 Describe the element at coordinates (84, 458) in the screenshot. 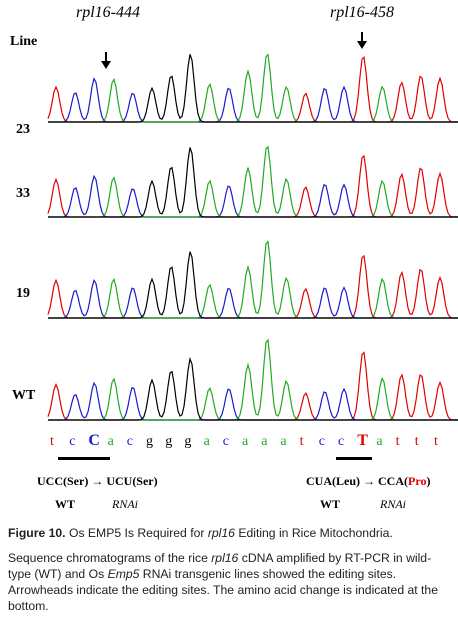

I see `underline-left` at that location.